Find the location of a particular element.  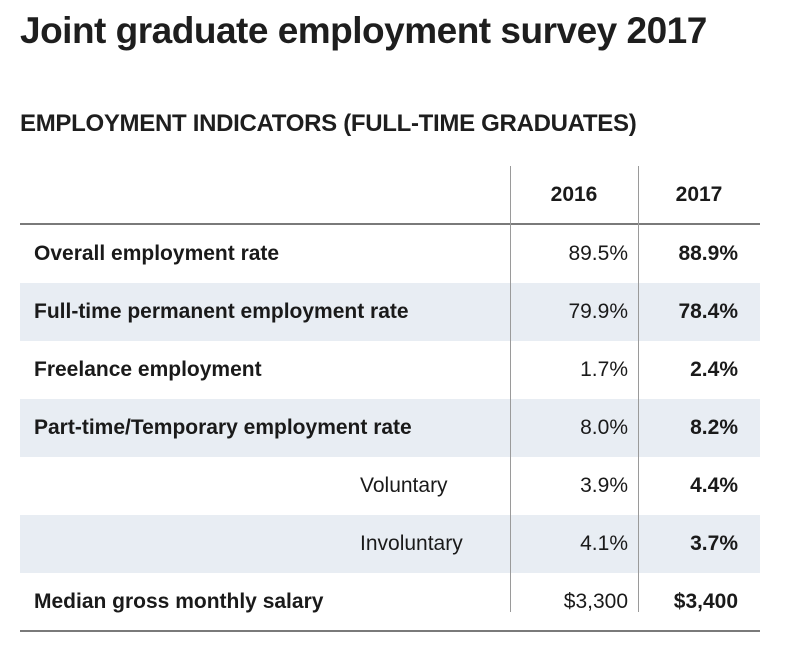

value-2016: 4.1% is located at coordinates (604, 543).